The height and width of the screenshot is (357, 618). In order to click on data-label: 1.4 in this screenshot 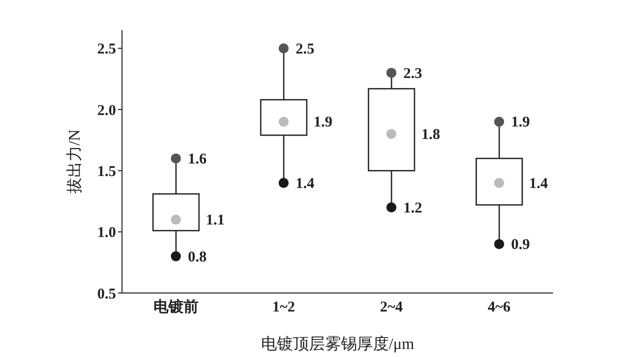, I will do `click(305, 184)`.